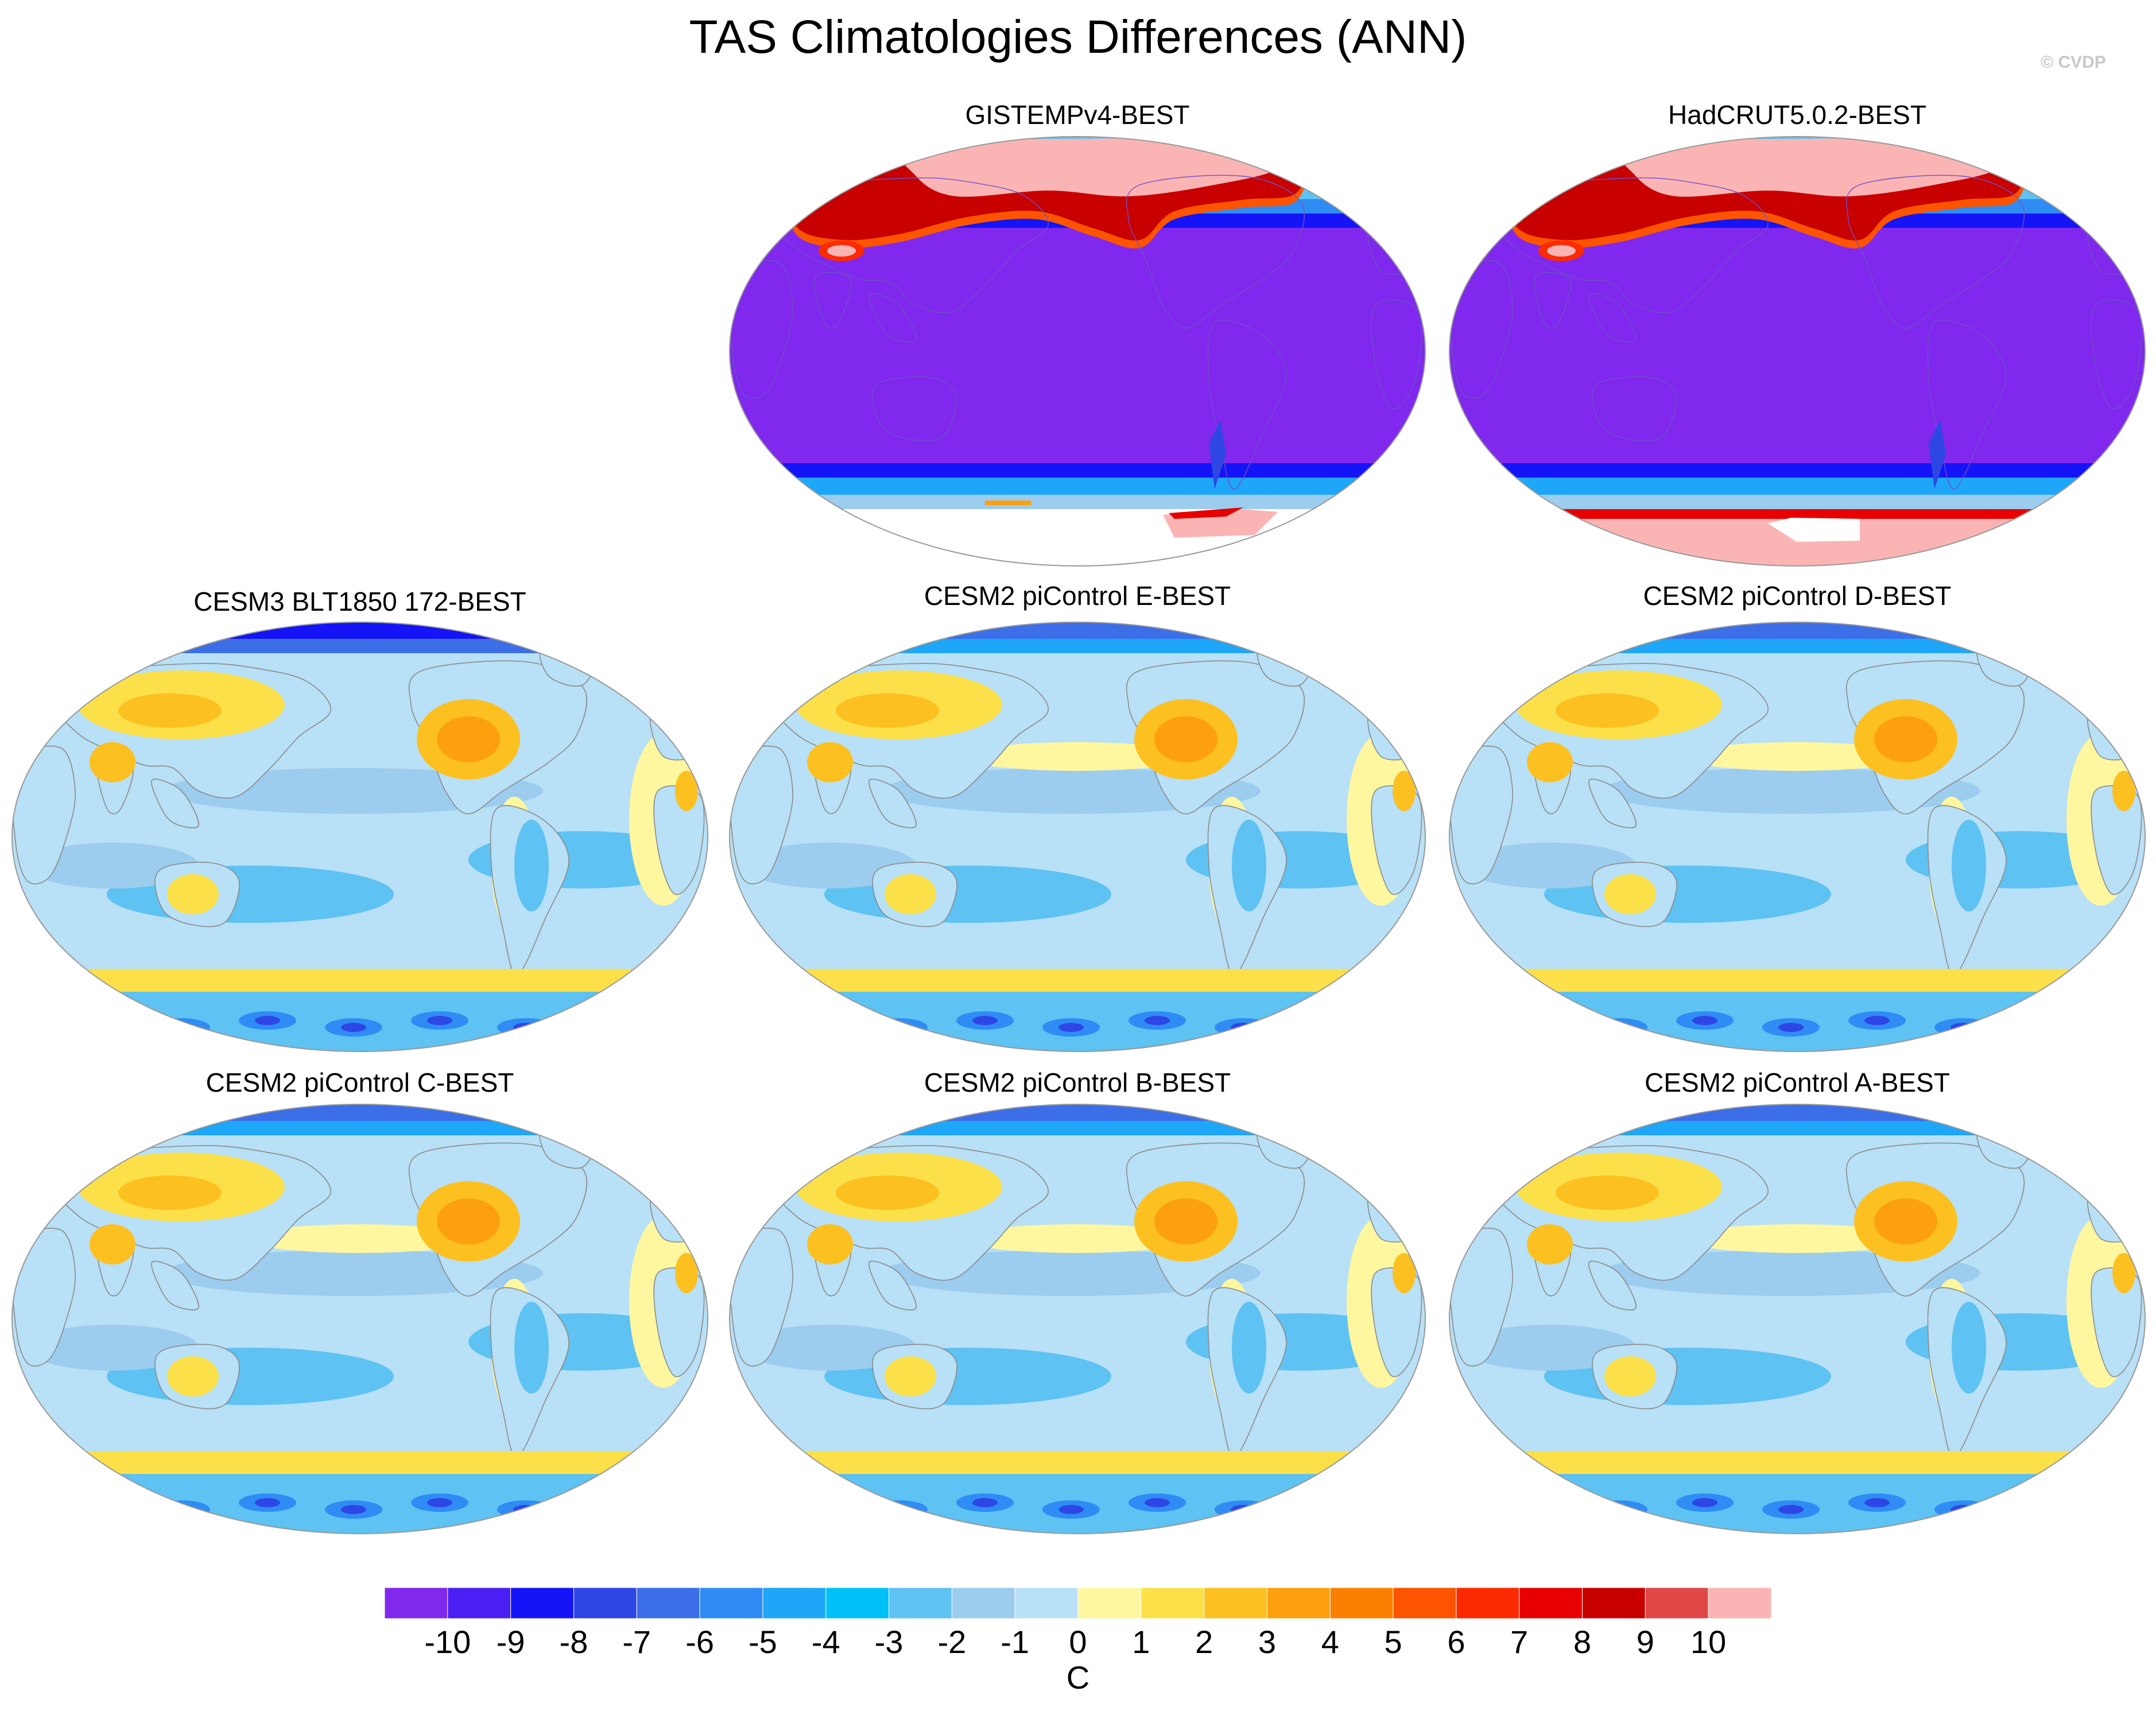  What do you see at coordinates (1797, 115) in the screenshot?
I see `panel-title-hadcrut: HadCRUT5.0.2-BEST` at bounding box center [1797, 115].